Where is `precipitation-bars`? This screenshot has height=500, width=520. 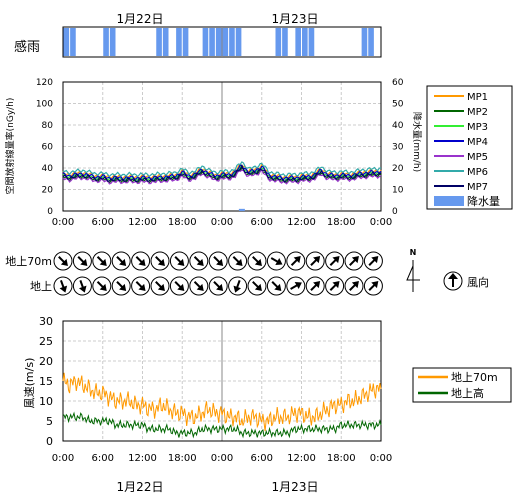
precipitation-bars is located at coordinates (241, 209).